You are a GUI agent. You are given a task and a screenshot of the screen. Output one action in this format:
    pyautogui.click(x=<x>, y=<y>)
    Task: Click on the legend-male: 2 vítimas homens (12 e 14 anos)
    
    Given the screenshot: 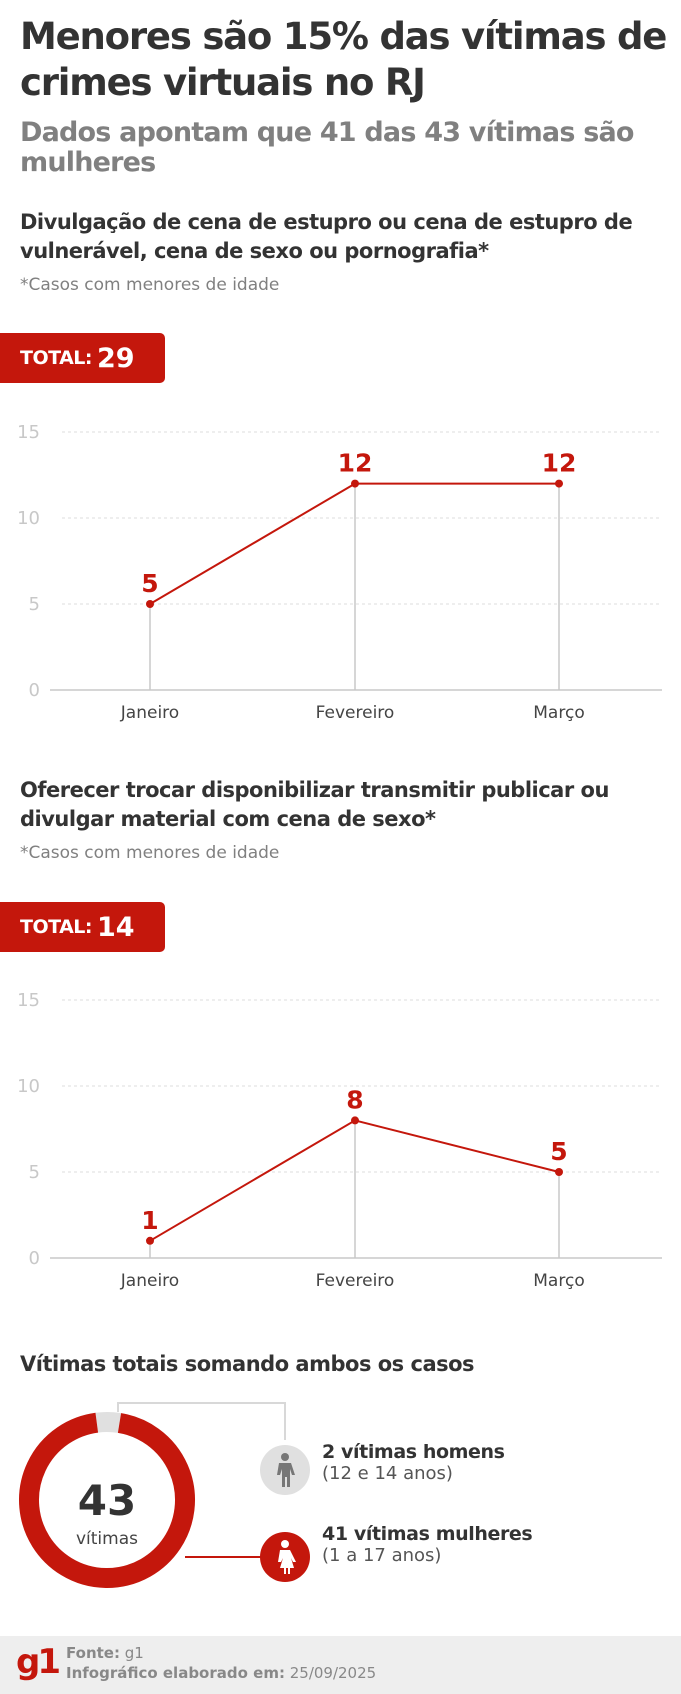 What is the action you would take?
    pyautogui.click(x=413, y=1462)
    